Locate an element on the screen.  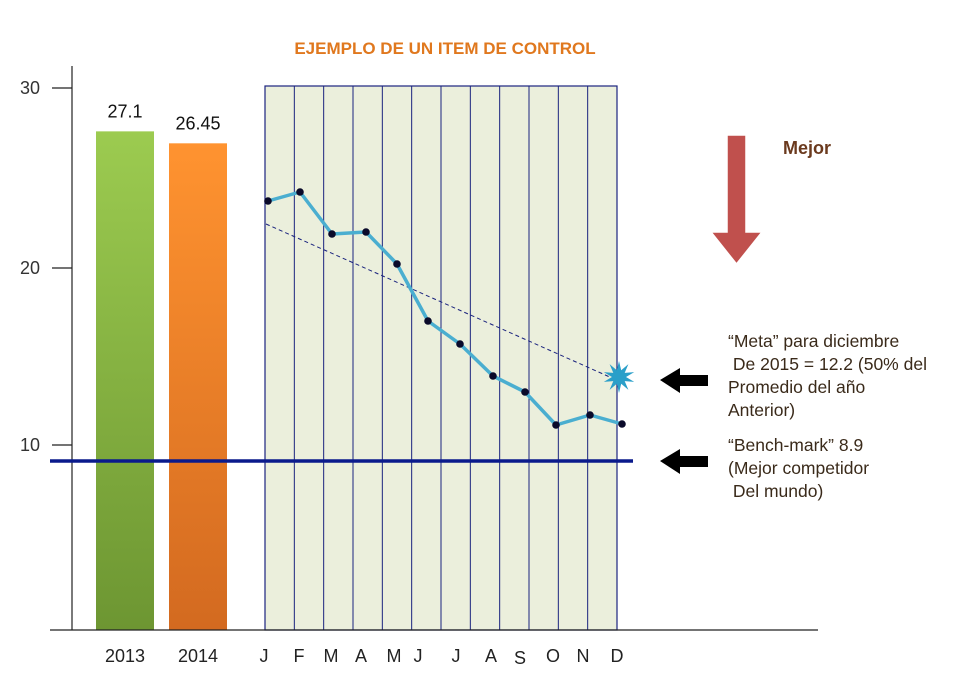
annual-bar-value-label: 27.1 is located at coordinates (124, 111).